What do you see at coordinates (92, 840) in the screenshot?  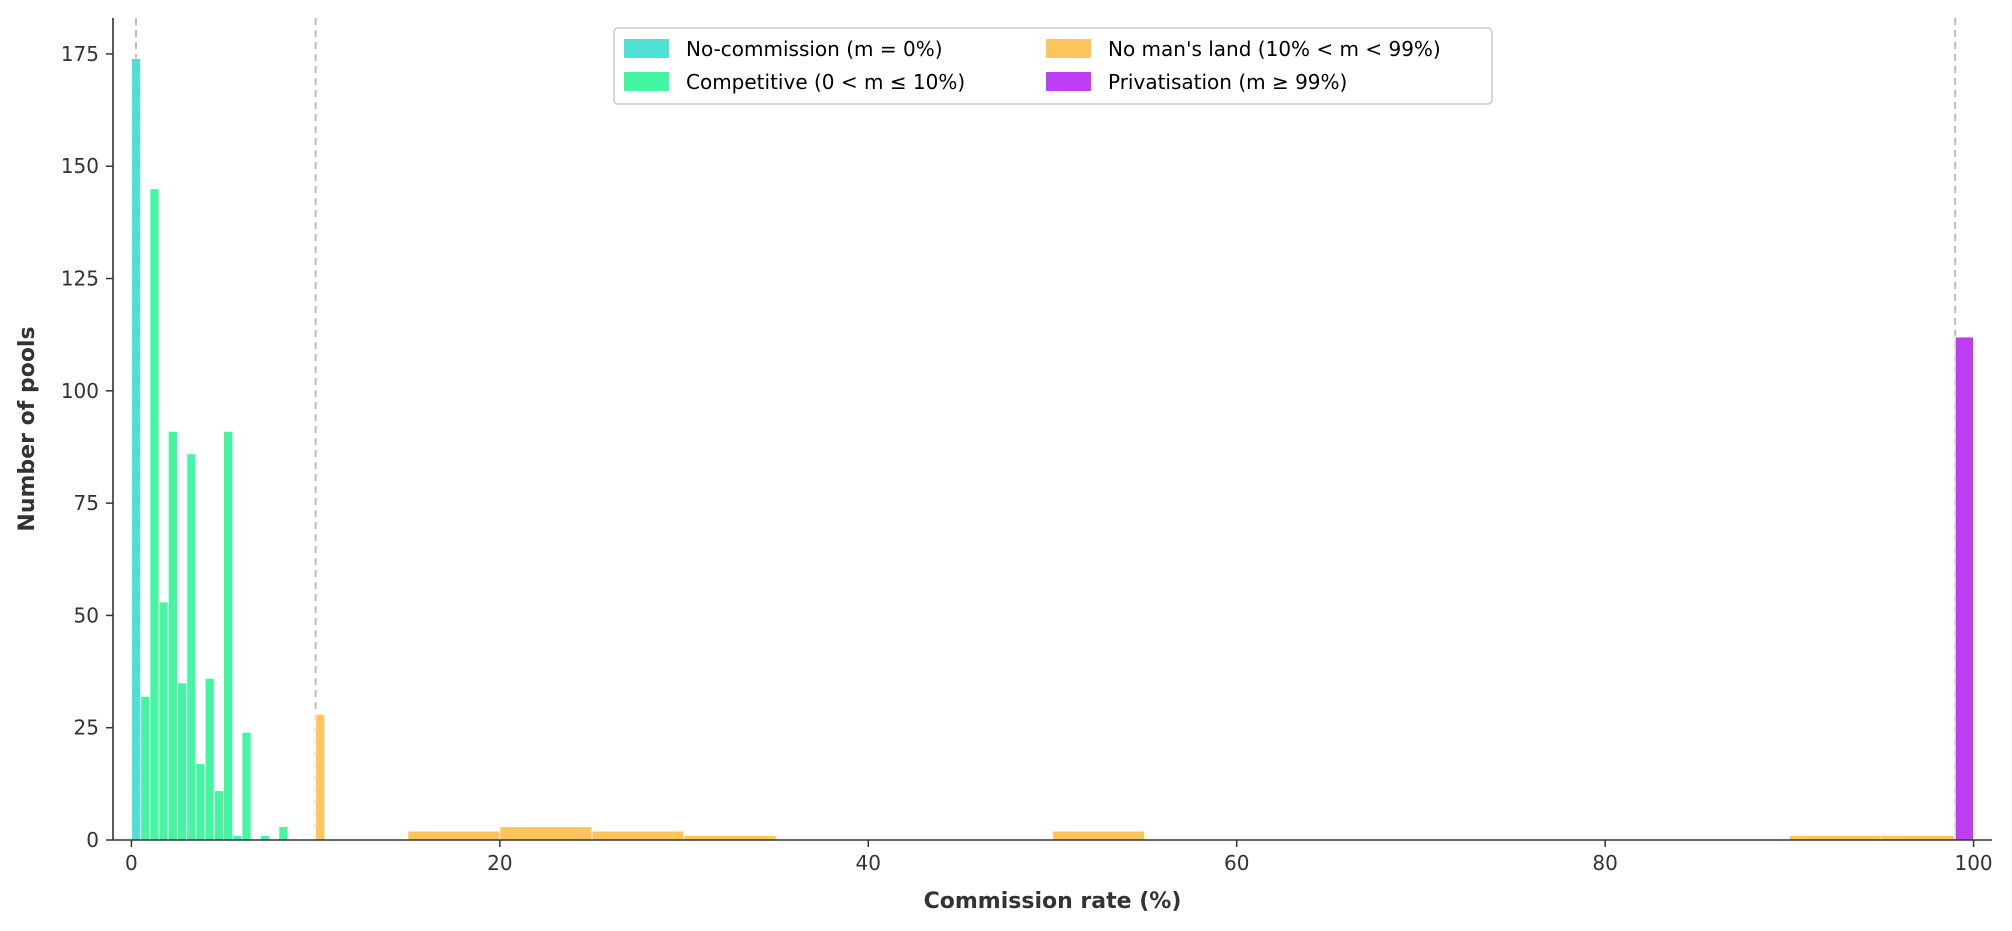 I see `y-tick-label-0: 0` at bounding box center [92, 840].